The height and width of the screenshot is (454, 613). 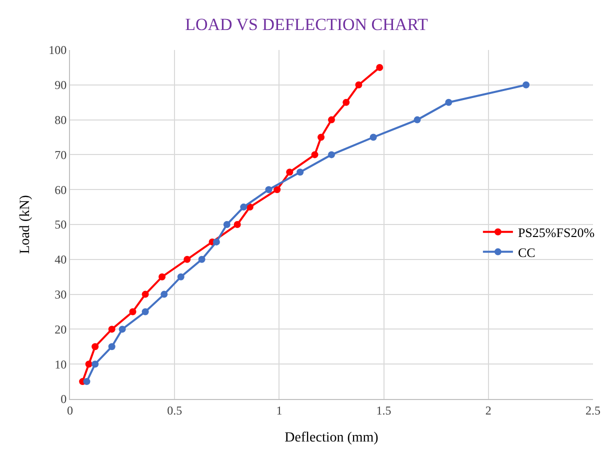 I want to click on y-tick-label: 10, so click(x=60, y=364).